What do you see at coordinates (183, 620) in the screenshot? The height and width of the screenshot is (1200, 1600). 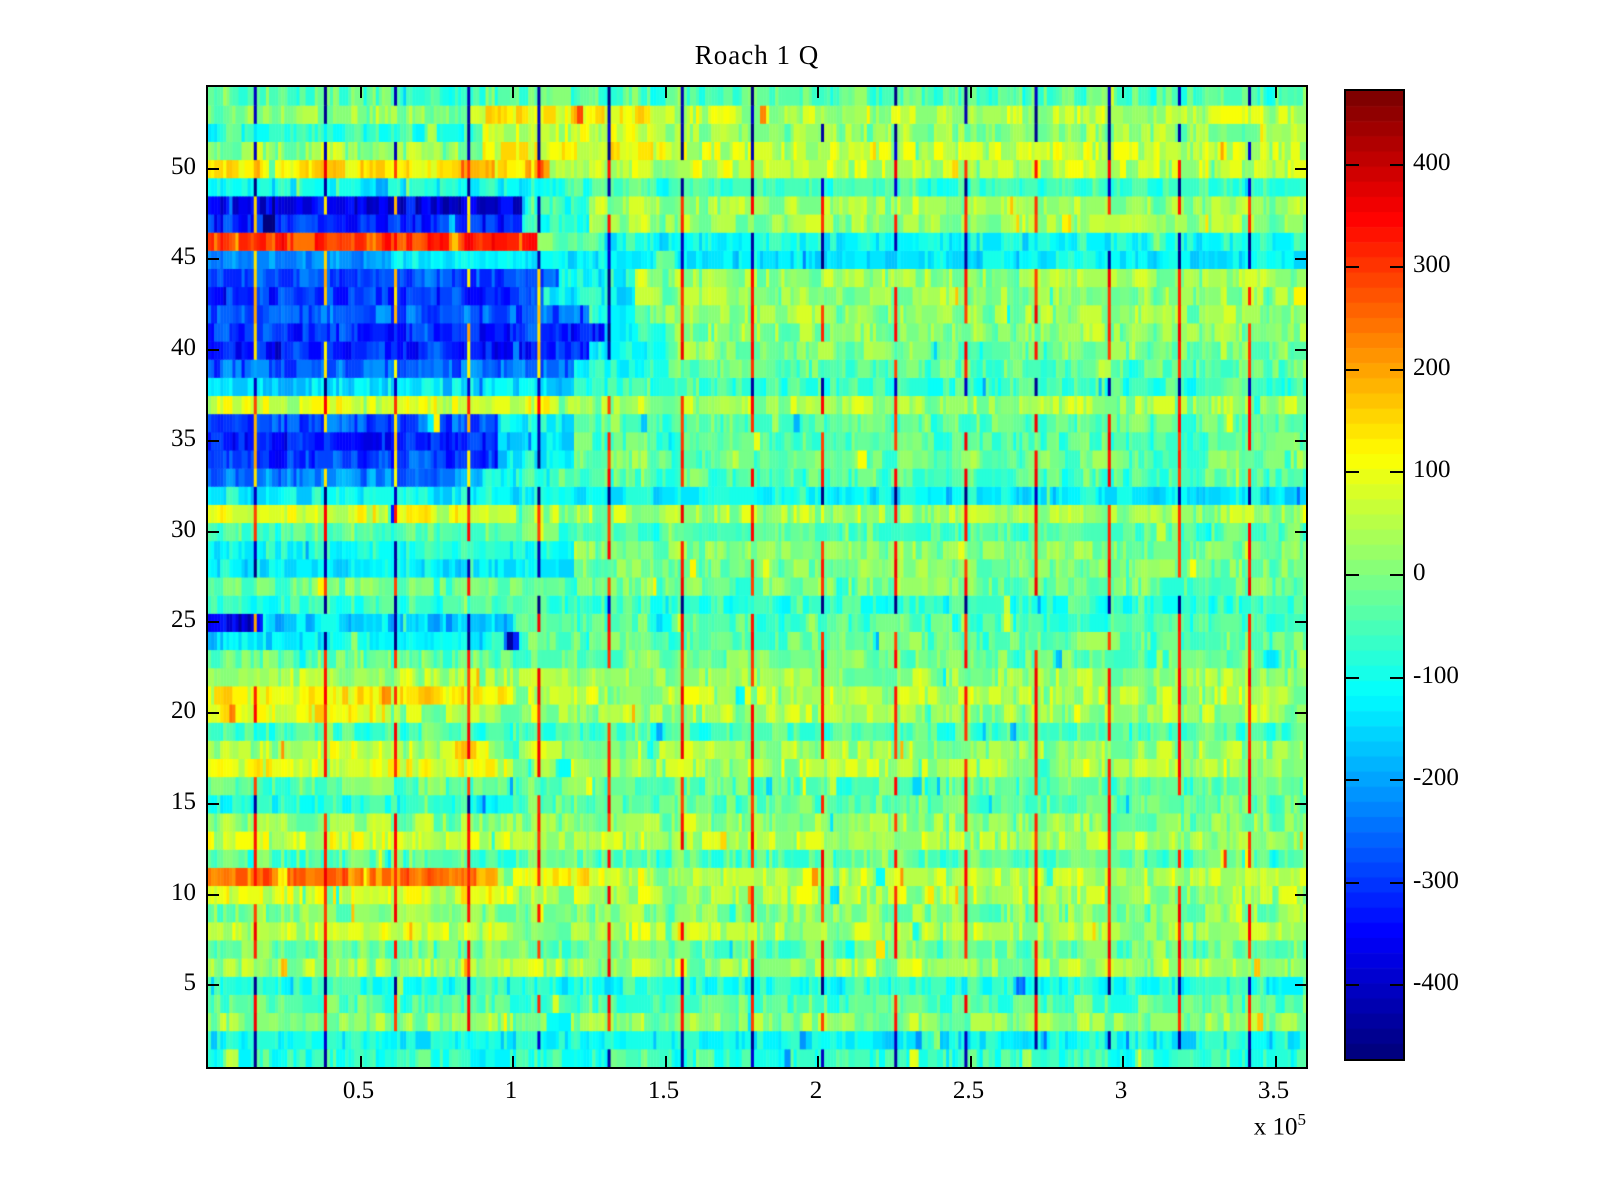 I see `y-tick-label: 25` at bounding box center [183, 620].